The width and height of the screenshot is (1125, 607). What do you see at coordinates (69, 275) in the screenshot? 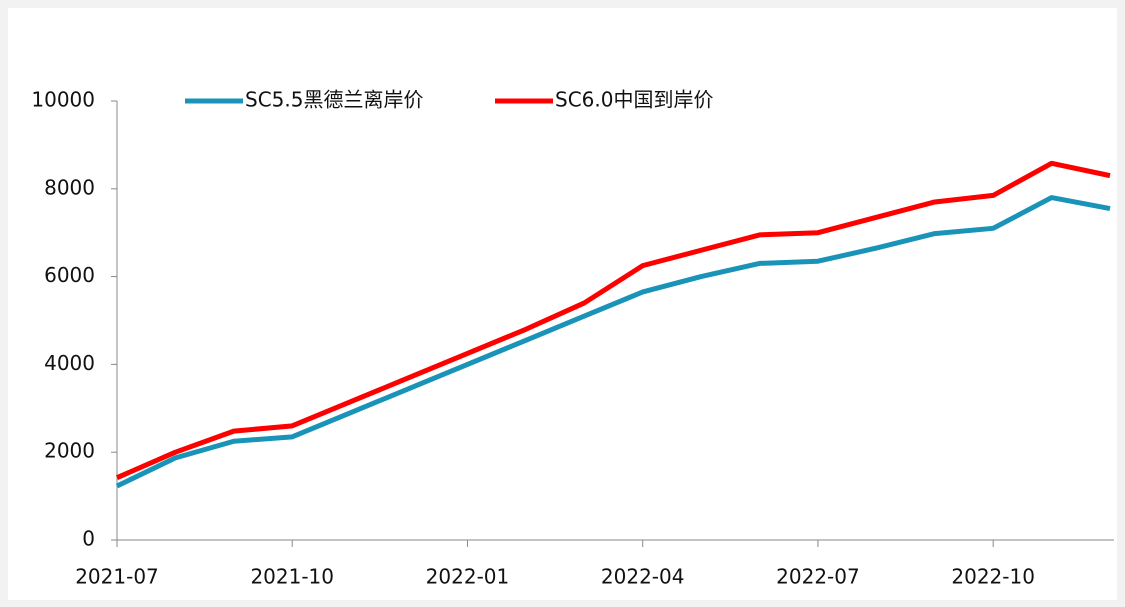
I see `y-tick-label: 6000` at bounding box center [69, 275].